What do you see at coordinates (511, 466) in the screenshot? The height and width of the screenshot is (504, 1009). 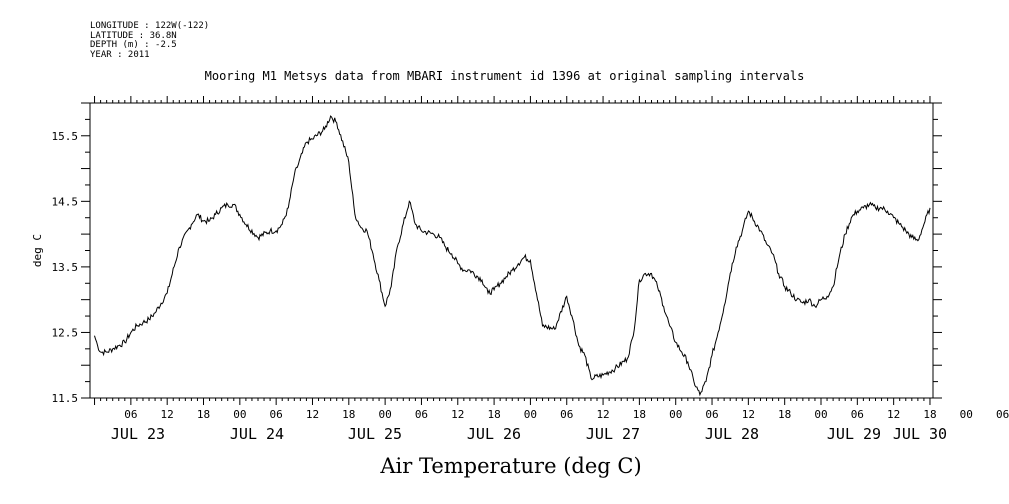 I see `x-axis-label: Air Temperature (deg C)` at bounding box center [511, 466].